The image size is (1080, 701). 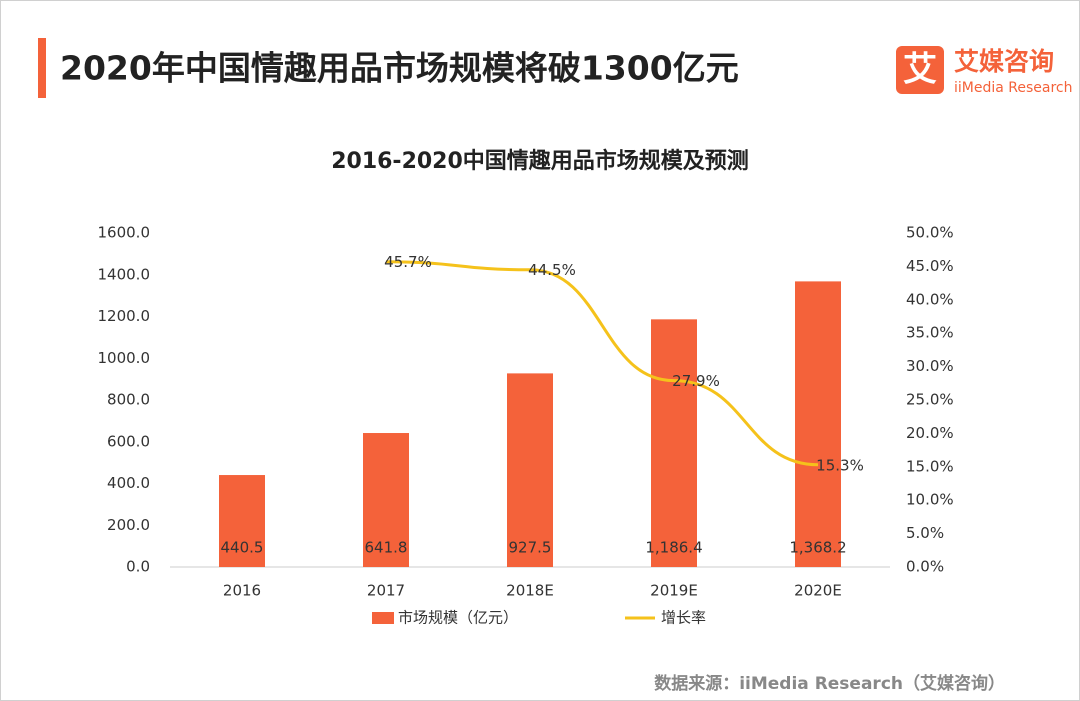 I want to click on page-title: 2020年中国情趣用品市场规模将破1300亿元, so click(x=399, y=68).